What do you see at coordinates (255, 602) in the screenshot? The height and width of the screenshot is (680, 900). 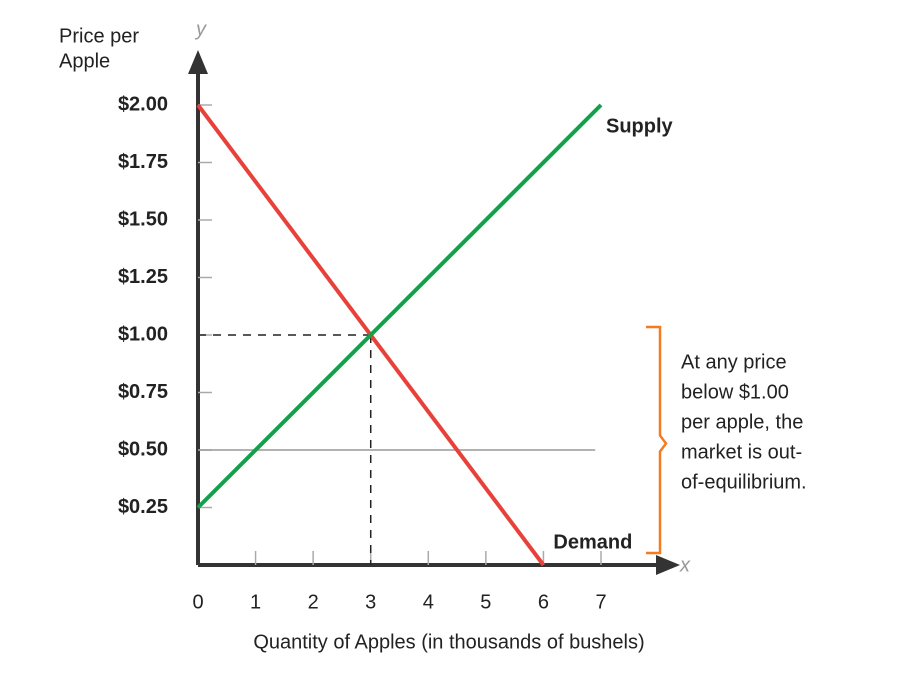 I see `x-tick-label: 1` at bounding box center [255, 602].